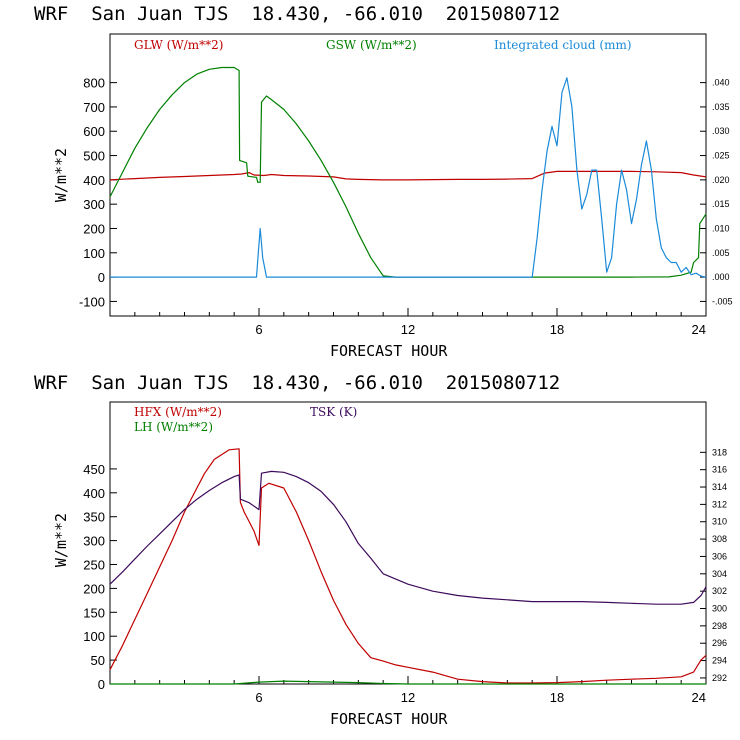 This screenshot has width=740, height=740. What do you see at coordinates (719, 452) in the screenshot?
I see `y2-tick-label: 318` at bounding box center [719, 452].